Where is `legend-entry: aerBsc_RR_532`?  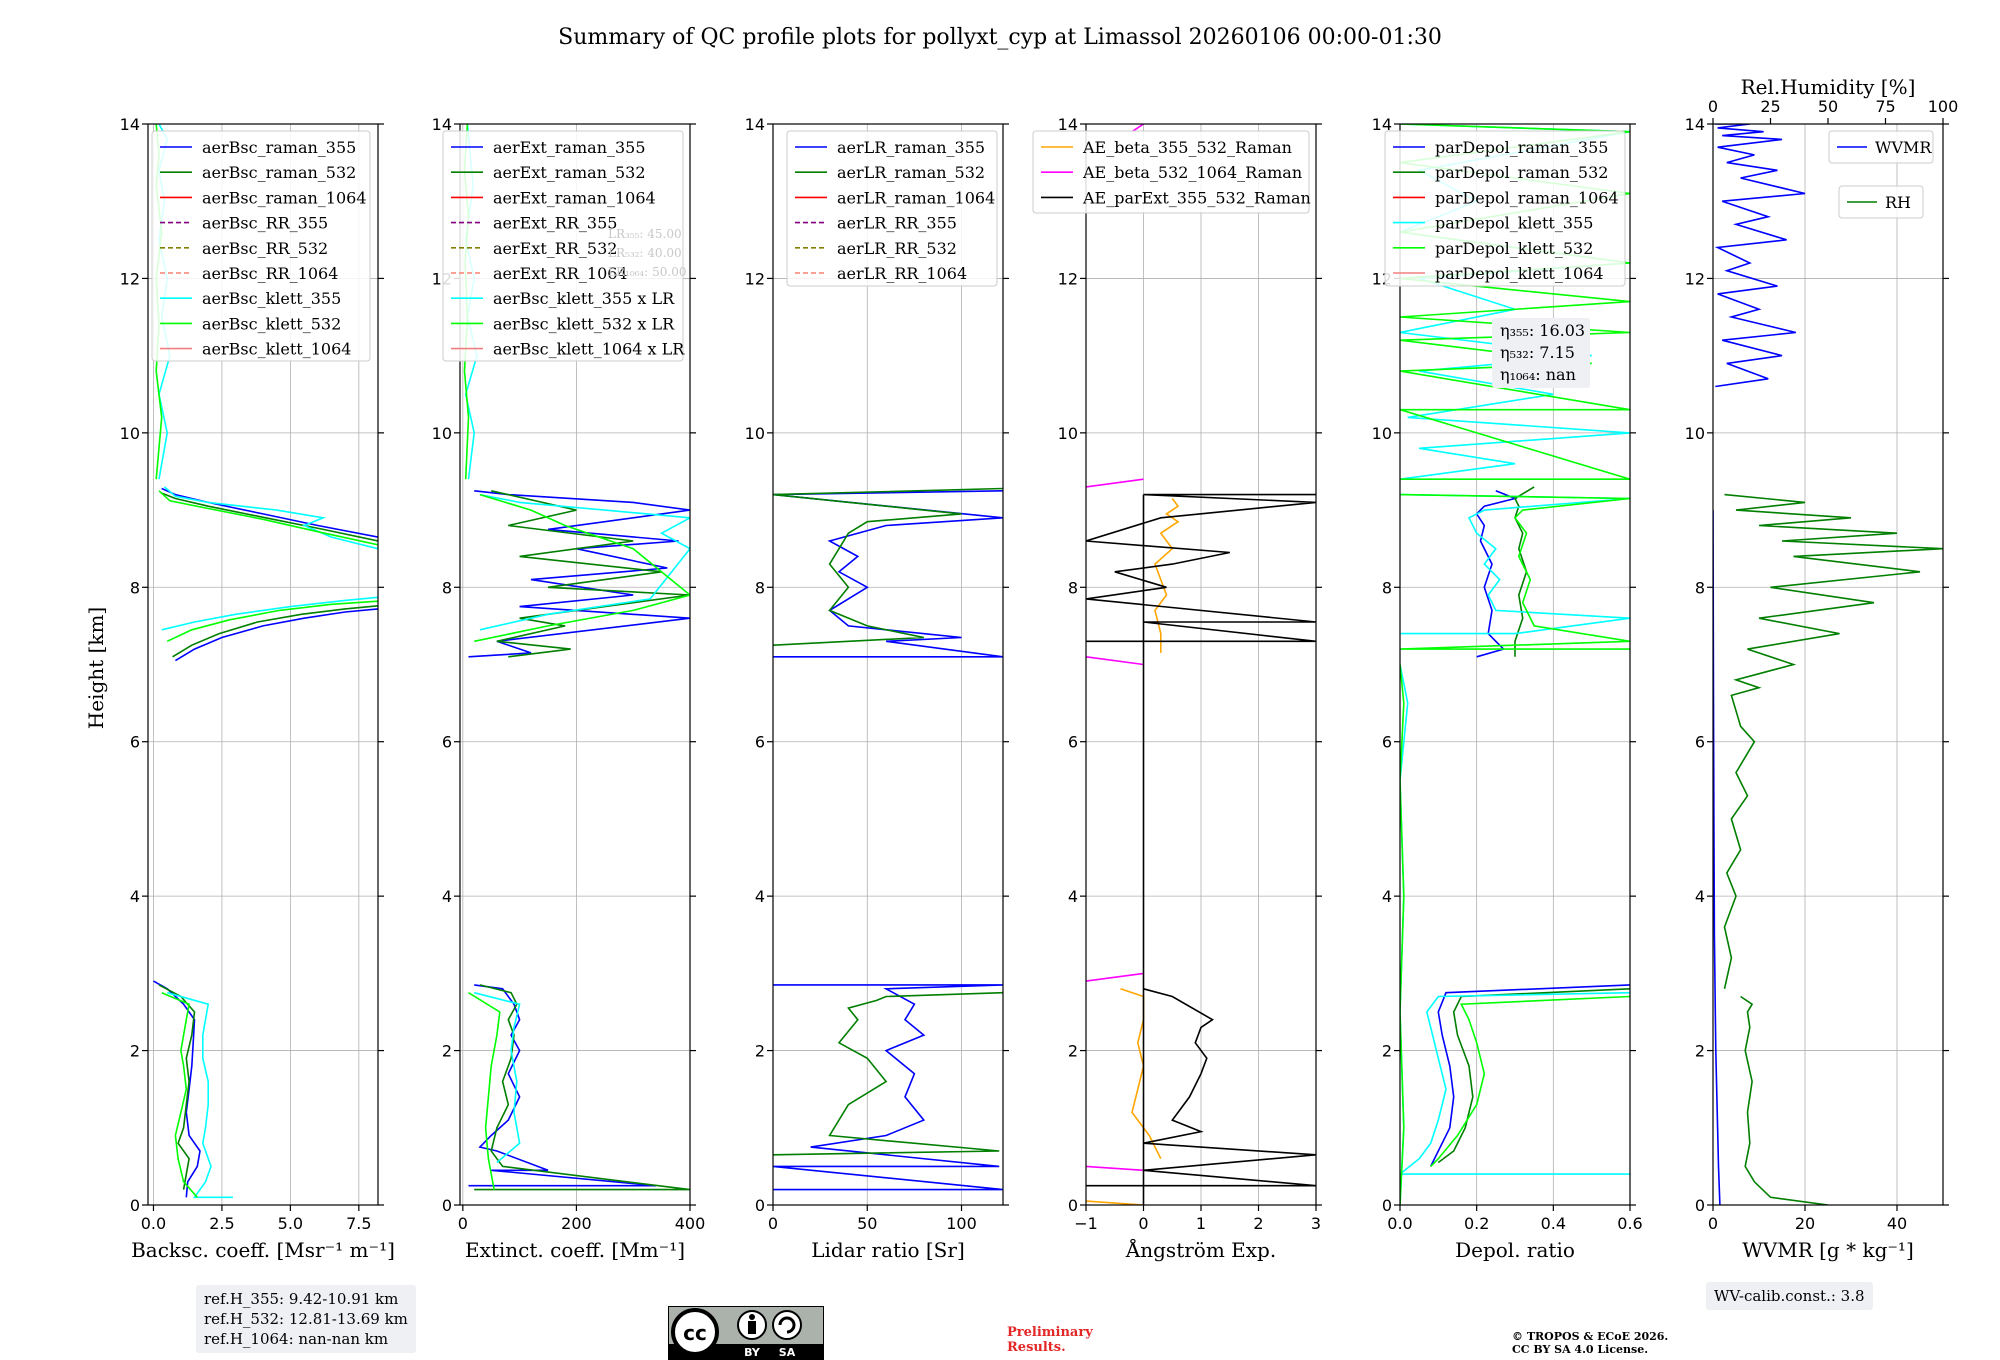
legend-entry: aerBsc_RR_532 is located at coordinates (265, 248).